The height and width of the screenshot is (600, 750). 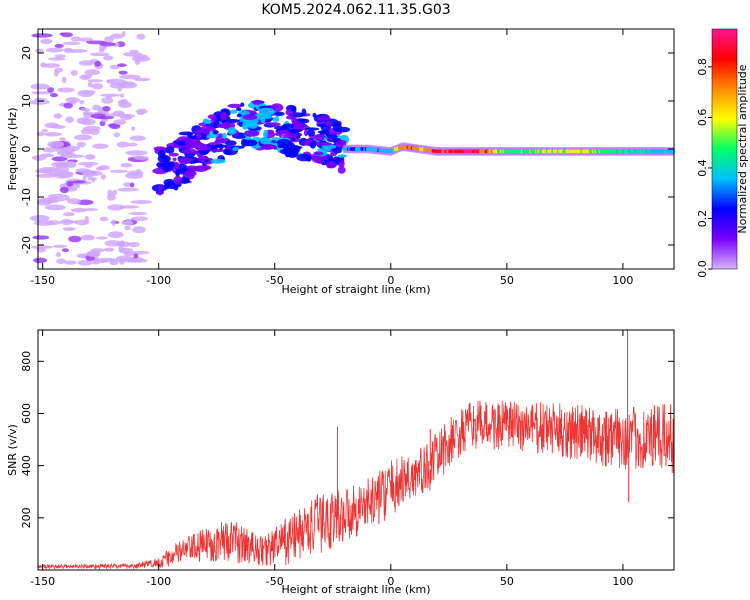 I want to click on spectrogram-y-tick-label: -20, so click(x=26, y=245).